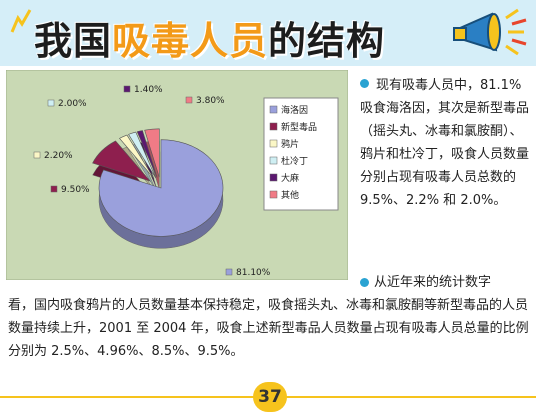 The width and height of the screenshot is (536, 419). Describe the element at coordinates (270, 397) in the screenshot. I see `page-number: 37` at that location.